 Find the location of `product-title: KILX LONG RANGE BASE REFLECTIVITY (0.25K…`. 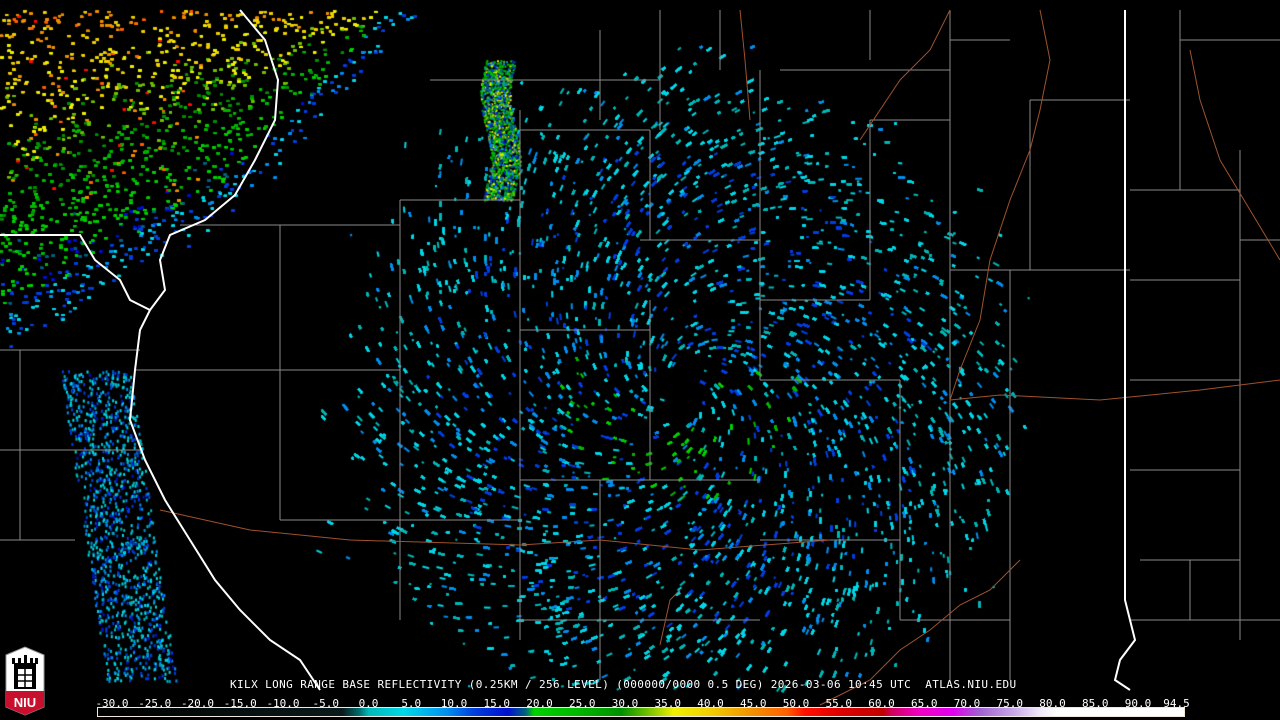

product-title: KILX LONG RANGE BASE REFLECTIVITY (0.25K… is located at coordinates (623, 684).